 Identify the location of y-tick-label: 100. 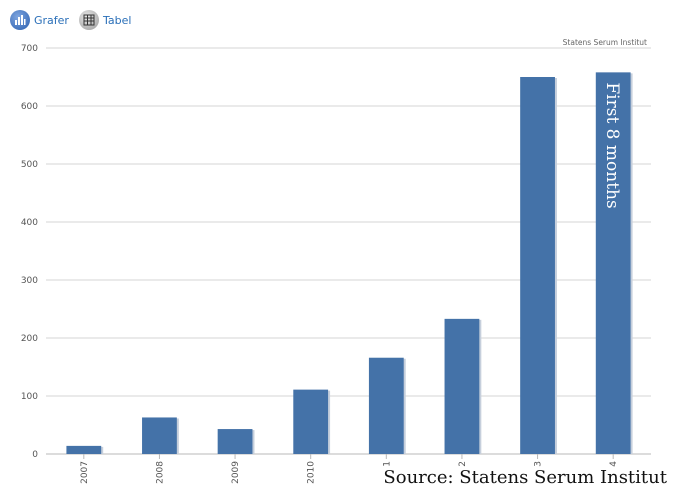
(29, 397).